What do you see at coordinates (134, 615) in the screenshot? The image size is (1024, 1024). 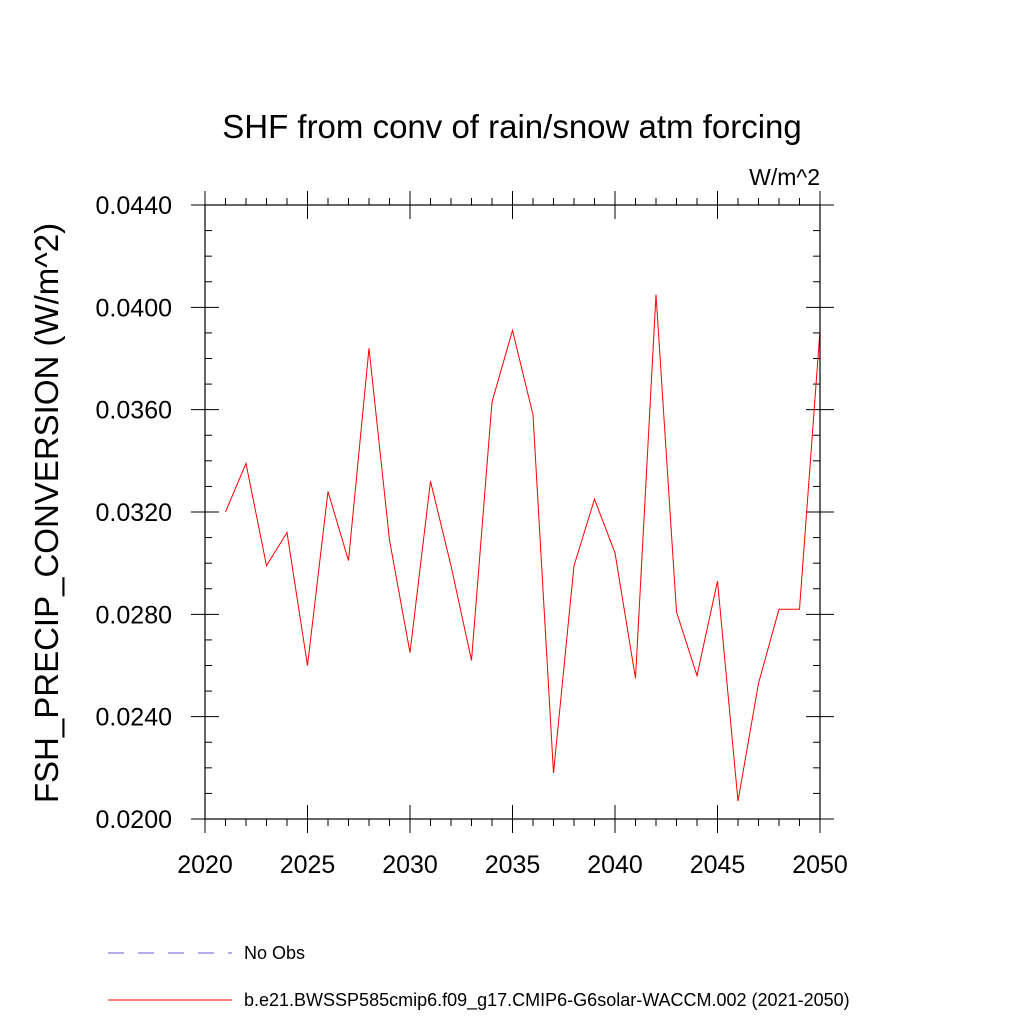 I see `y-tick-label: 0.0280` at bounding box center [134, 615].